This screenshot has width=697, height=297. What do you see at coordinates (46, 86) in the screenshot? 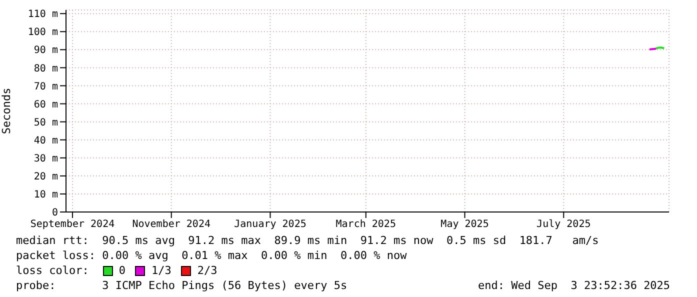
I see `y-tick-label: 70 m` at bounding box center [46, 86].